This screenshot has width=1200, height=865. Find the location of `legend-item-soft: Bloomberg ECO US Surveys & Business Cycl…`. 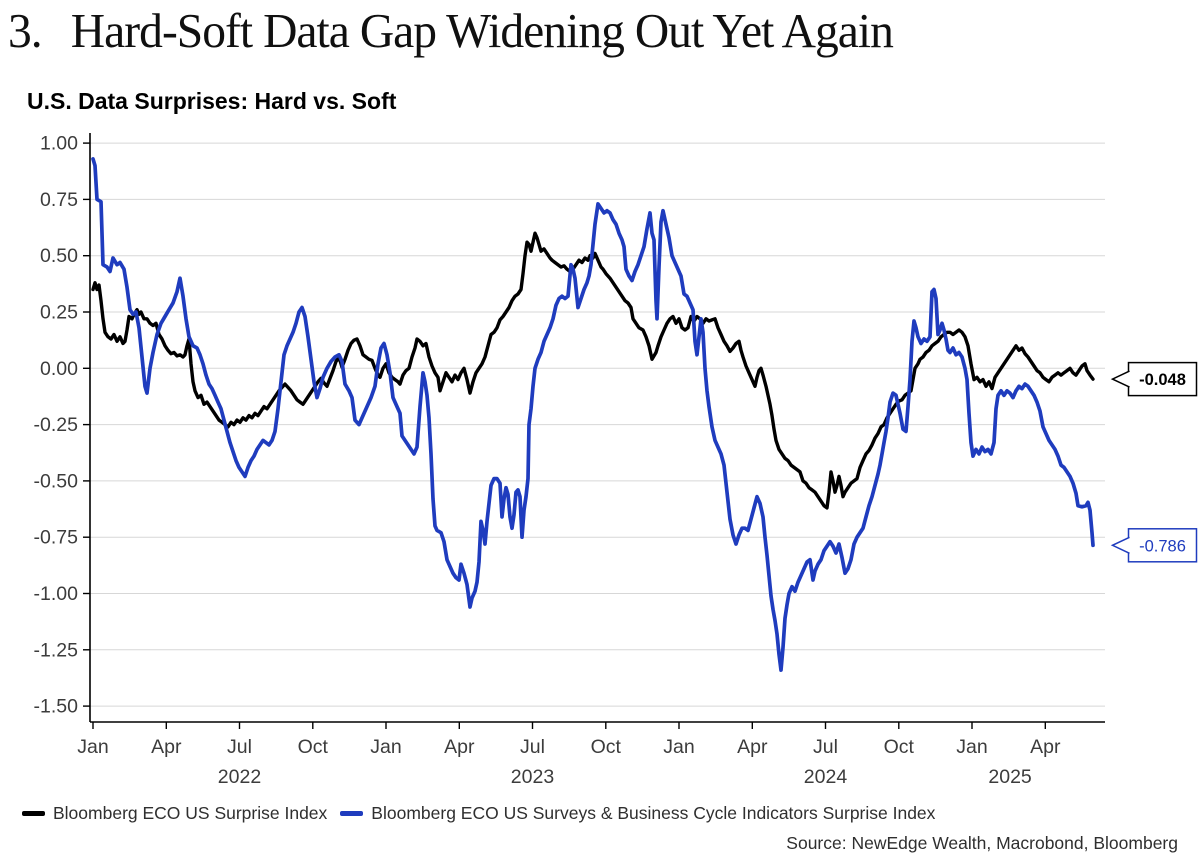

legend-item-soft: Bloomberg ECO US Surveys & Business Cycl… is located at coordinates (637, 813).